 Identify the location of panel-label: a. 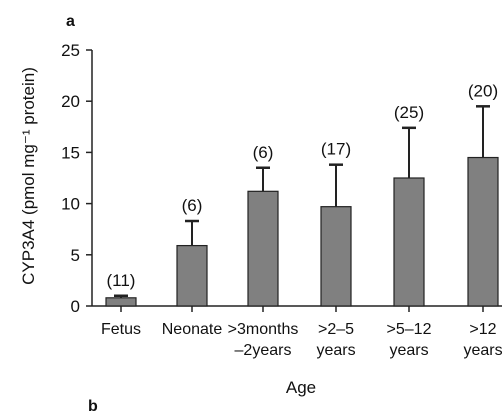
(70, 21).